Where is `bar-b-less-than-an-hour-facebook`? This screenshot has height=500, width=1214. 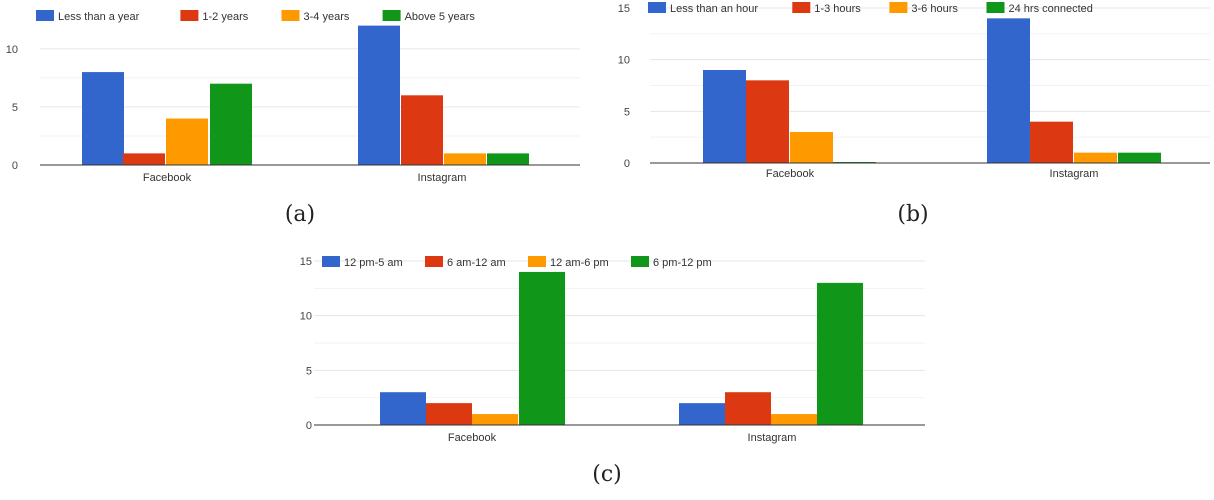
bar-b-less-than-an-hour-facebook is located at coordinates (724, 116).